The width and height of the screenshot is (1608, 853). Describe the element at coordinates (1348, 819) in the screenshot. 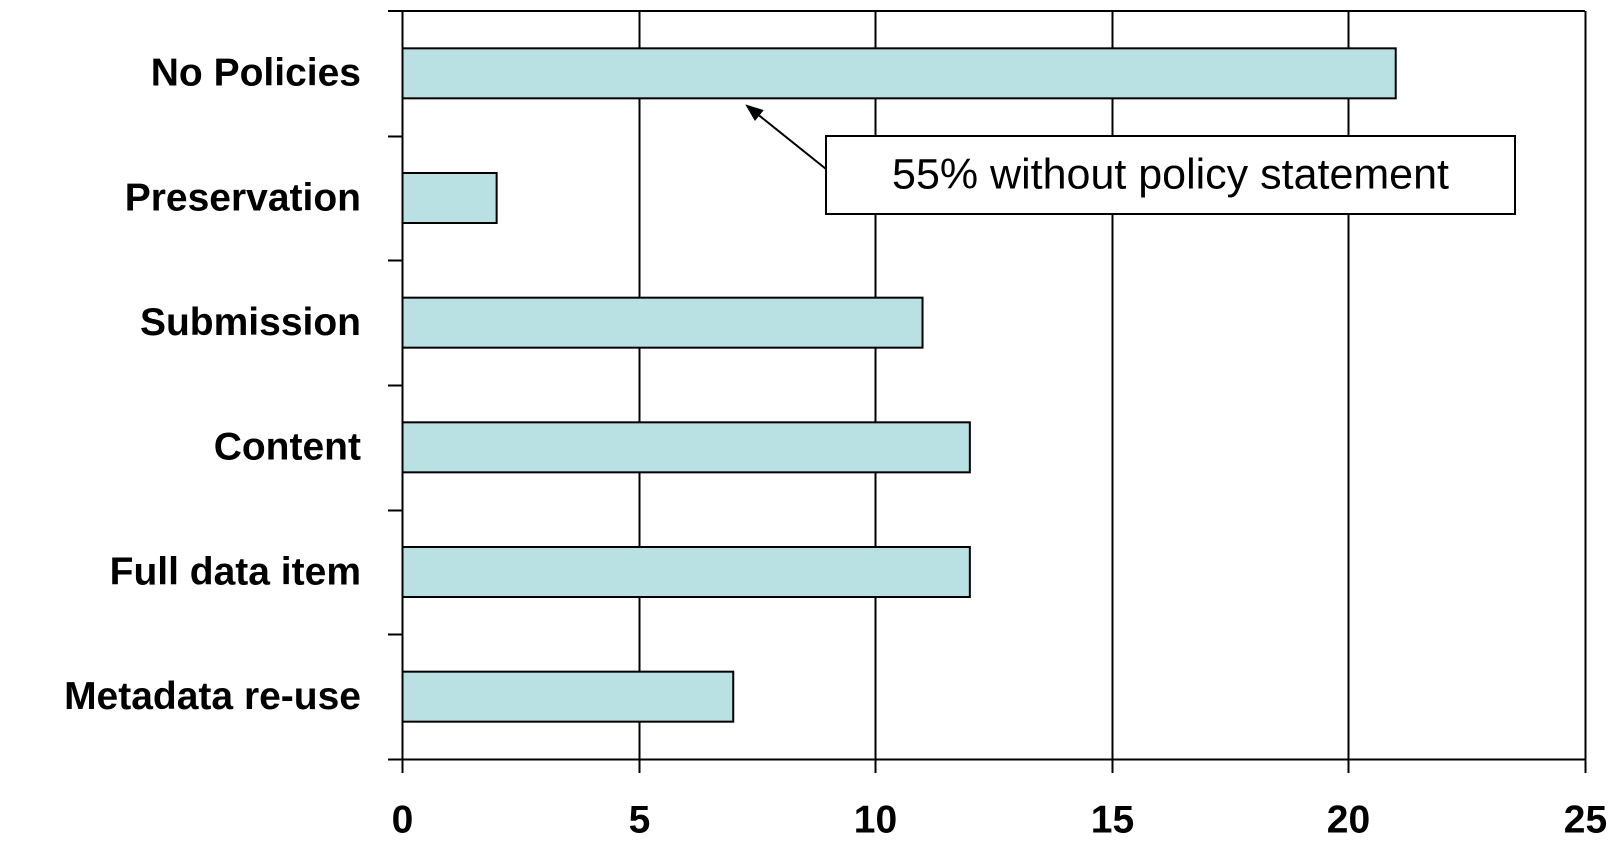

I see `x-tick-label: 20` at that location.